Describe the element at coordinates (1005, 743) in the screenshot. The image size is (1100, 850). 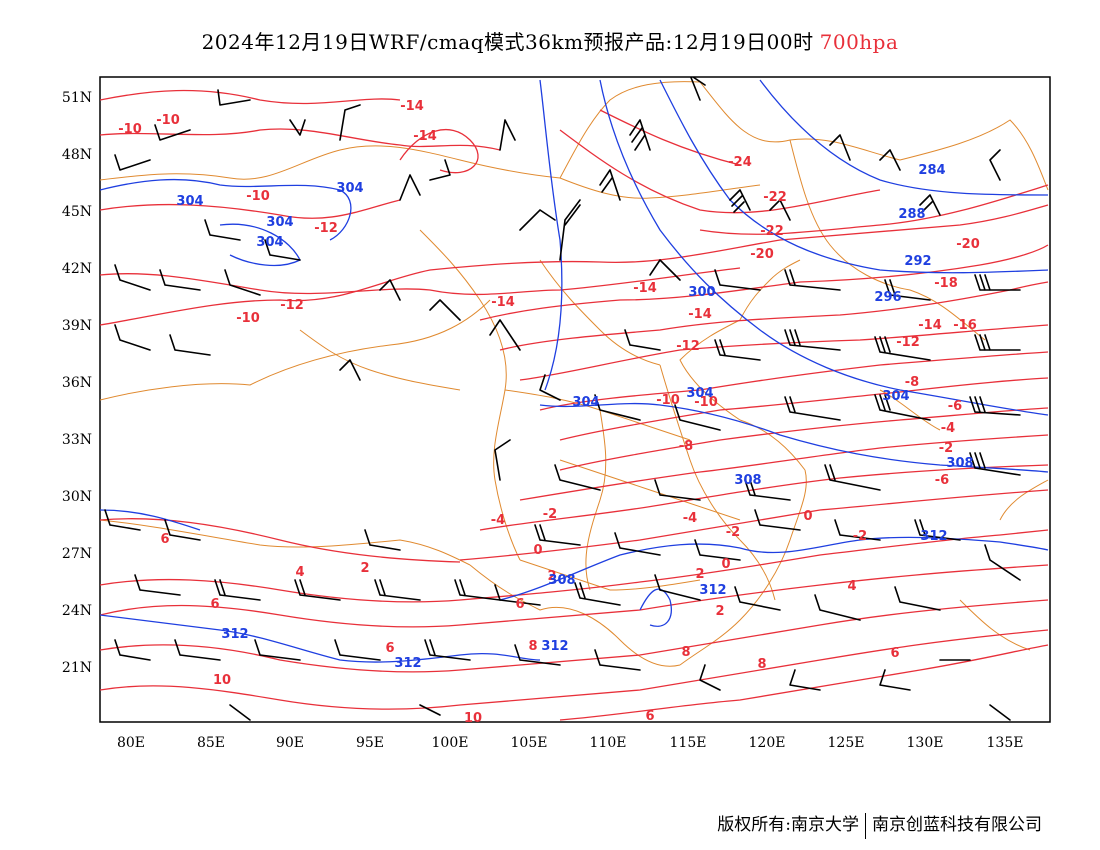
I see `lon-label-135e: 135E` at that location.